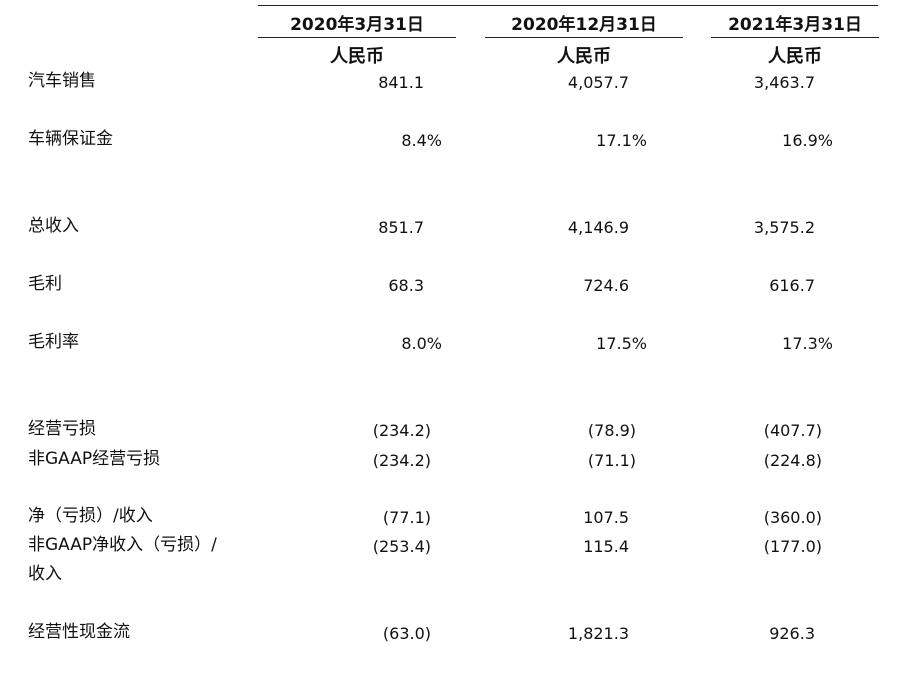 This screenshot has height=676, width=903. What do you see at coordinates (584, 25) in the screenshot?
I see `col-header-date: 2020年12月31日` at bounding box center [584, 25].